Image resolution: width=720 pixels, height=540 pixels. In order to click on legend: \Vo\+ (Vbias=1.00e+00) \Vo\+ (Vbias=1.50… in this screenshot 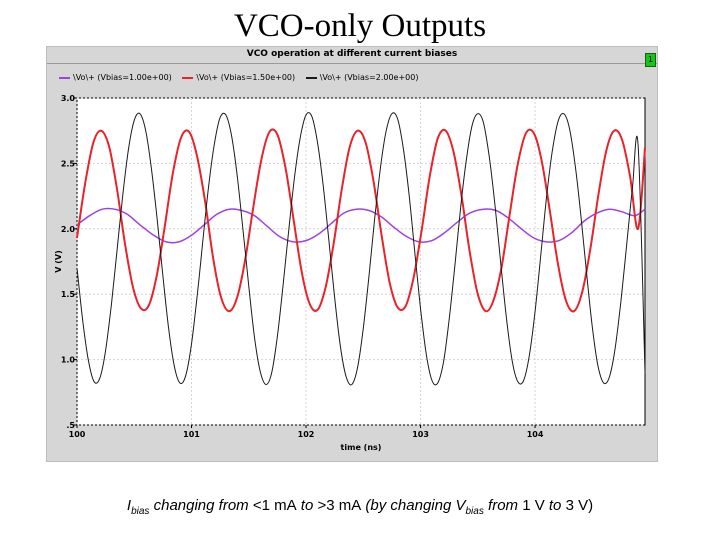, I will do `click(242, 79)`.